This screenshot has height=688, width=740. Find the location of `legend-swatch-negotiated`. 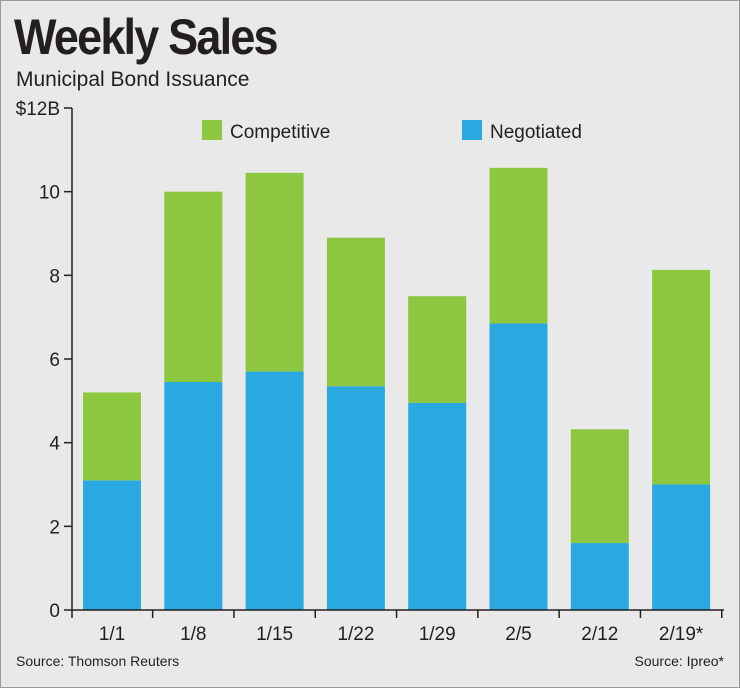

legend-swatch-negotiated is located at coordinates (472, 130).